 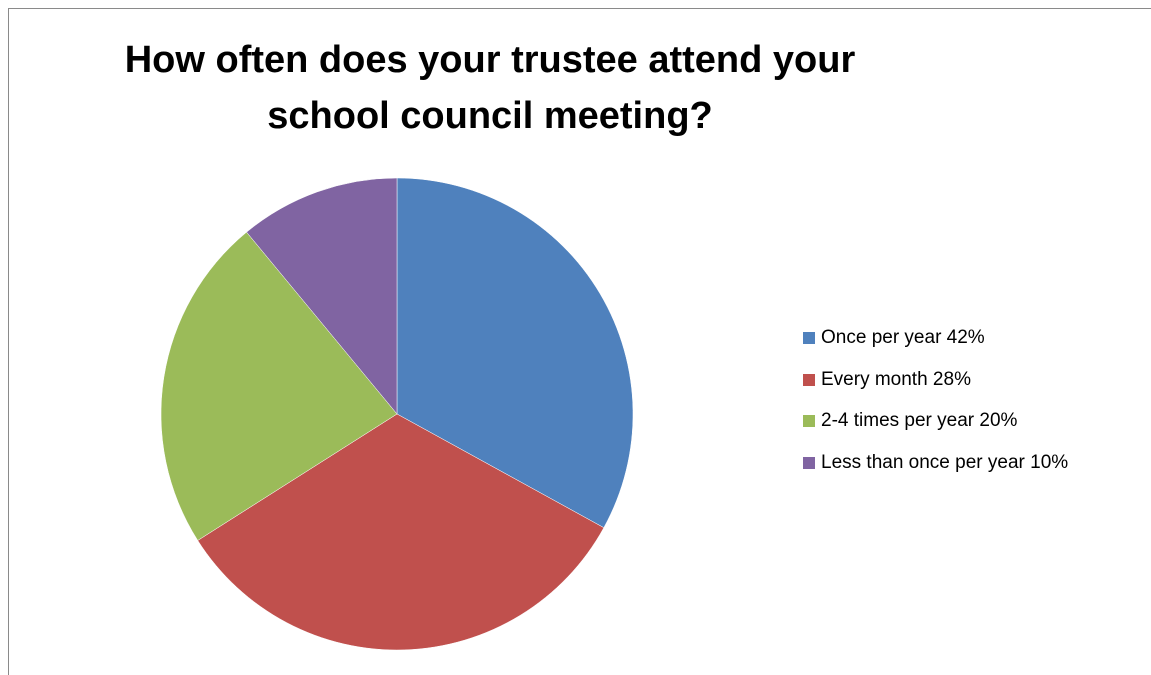 I want to click on legend-item-once-per-year: Once per year 42%, so click(x=935, y=338).